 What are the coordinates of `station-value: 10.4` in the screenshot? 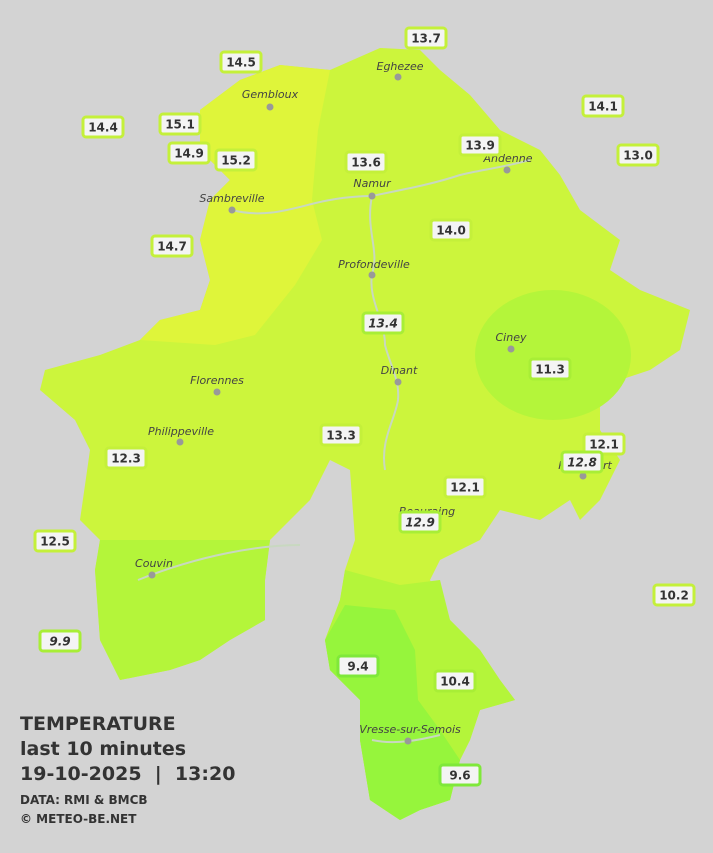 It's located at (455, 682).